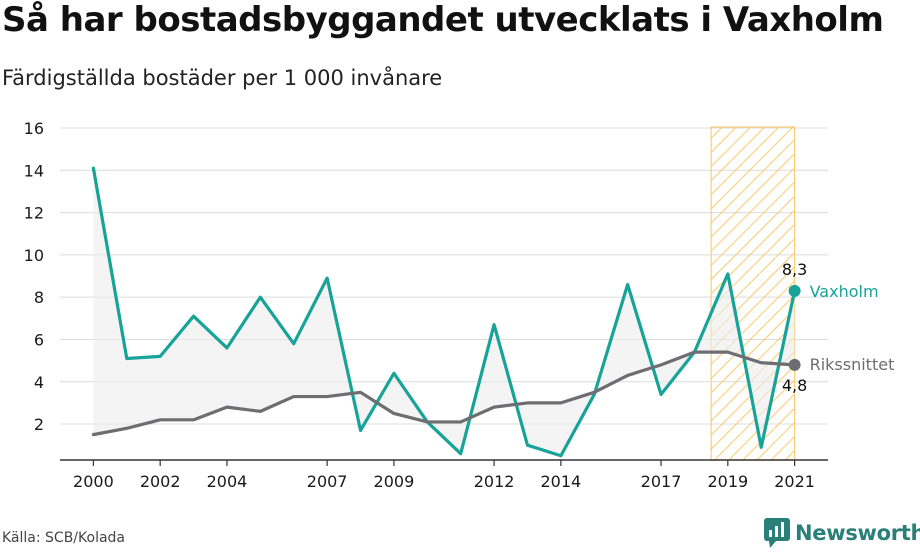 Image resolution: width=920 pixels, height=552 pixels. Describe the element at coordinates (794, 269) in the screenshot. I see `data-label-vaxholm: 8,3` at that location.